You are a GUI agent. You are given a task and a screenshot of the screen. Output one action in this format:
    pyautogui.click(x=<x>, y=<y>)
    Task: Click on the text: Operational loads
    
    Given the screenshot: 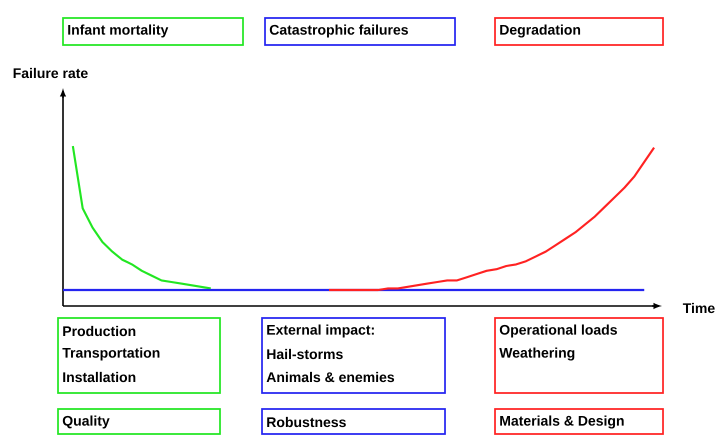 What is the action you would take?
    pyautogui.click(x=558, y=331)
    